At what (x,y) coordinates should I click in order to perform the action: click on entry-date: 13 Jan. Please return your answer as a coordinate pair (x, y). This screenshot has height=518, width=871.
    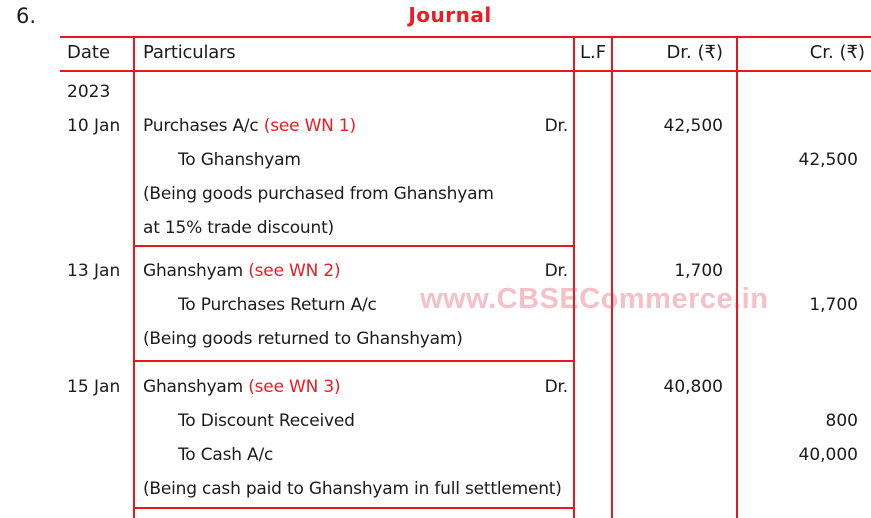
    Looking at the image, I should click on (94, 271).